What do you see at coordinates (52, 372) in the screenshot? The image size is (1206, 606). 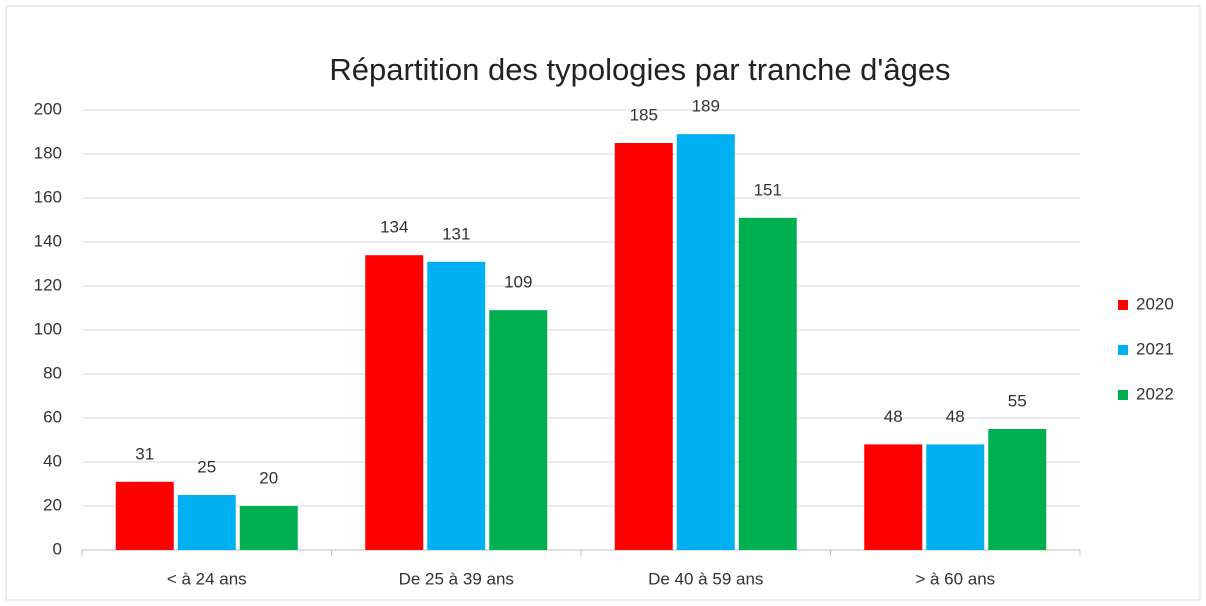 I see `y-tick-label: 80` at bounding box center [52, 372].